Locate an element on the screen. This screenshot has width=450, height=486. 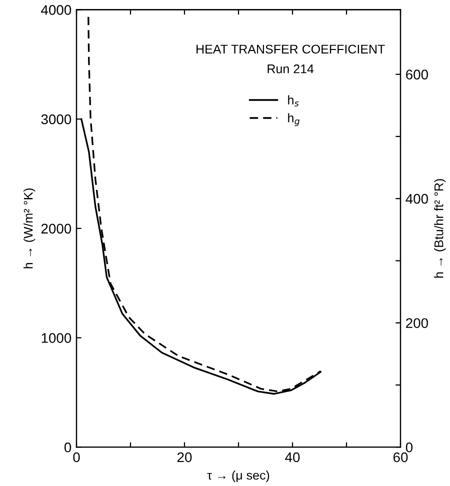
text: HEAT TRANSFER COEFFICIENT is located at coordinates (290, 49).